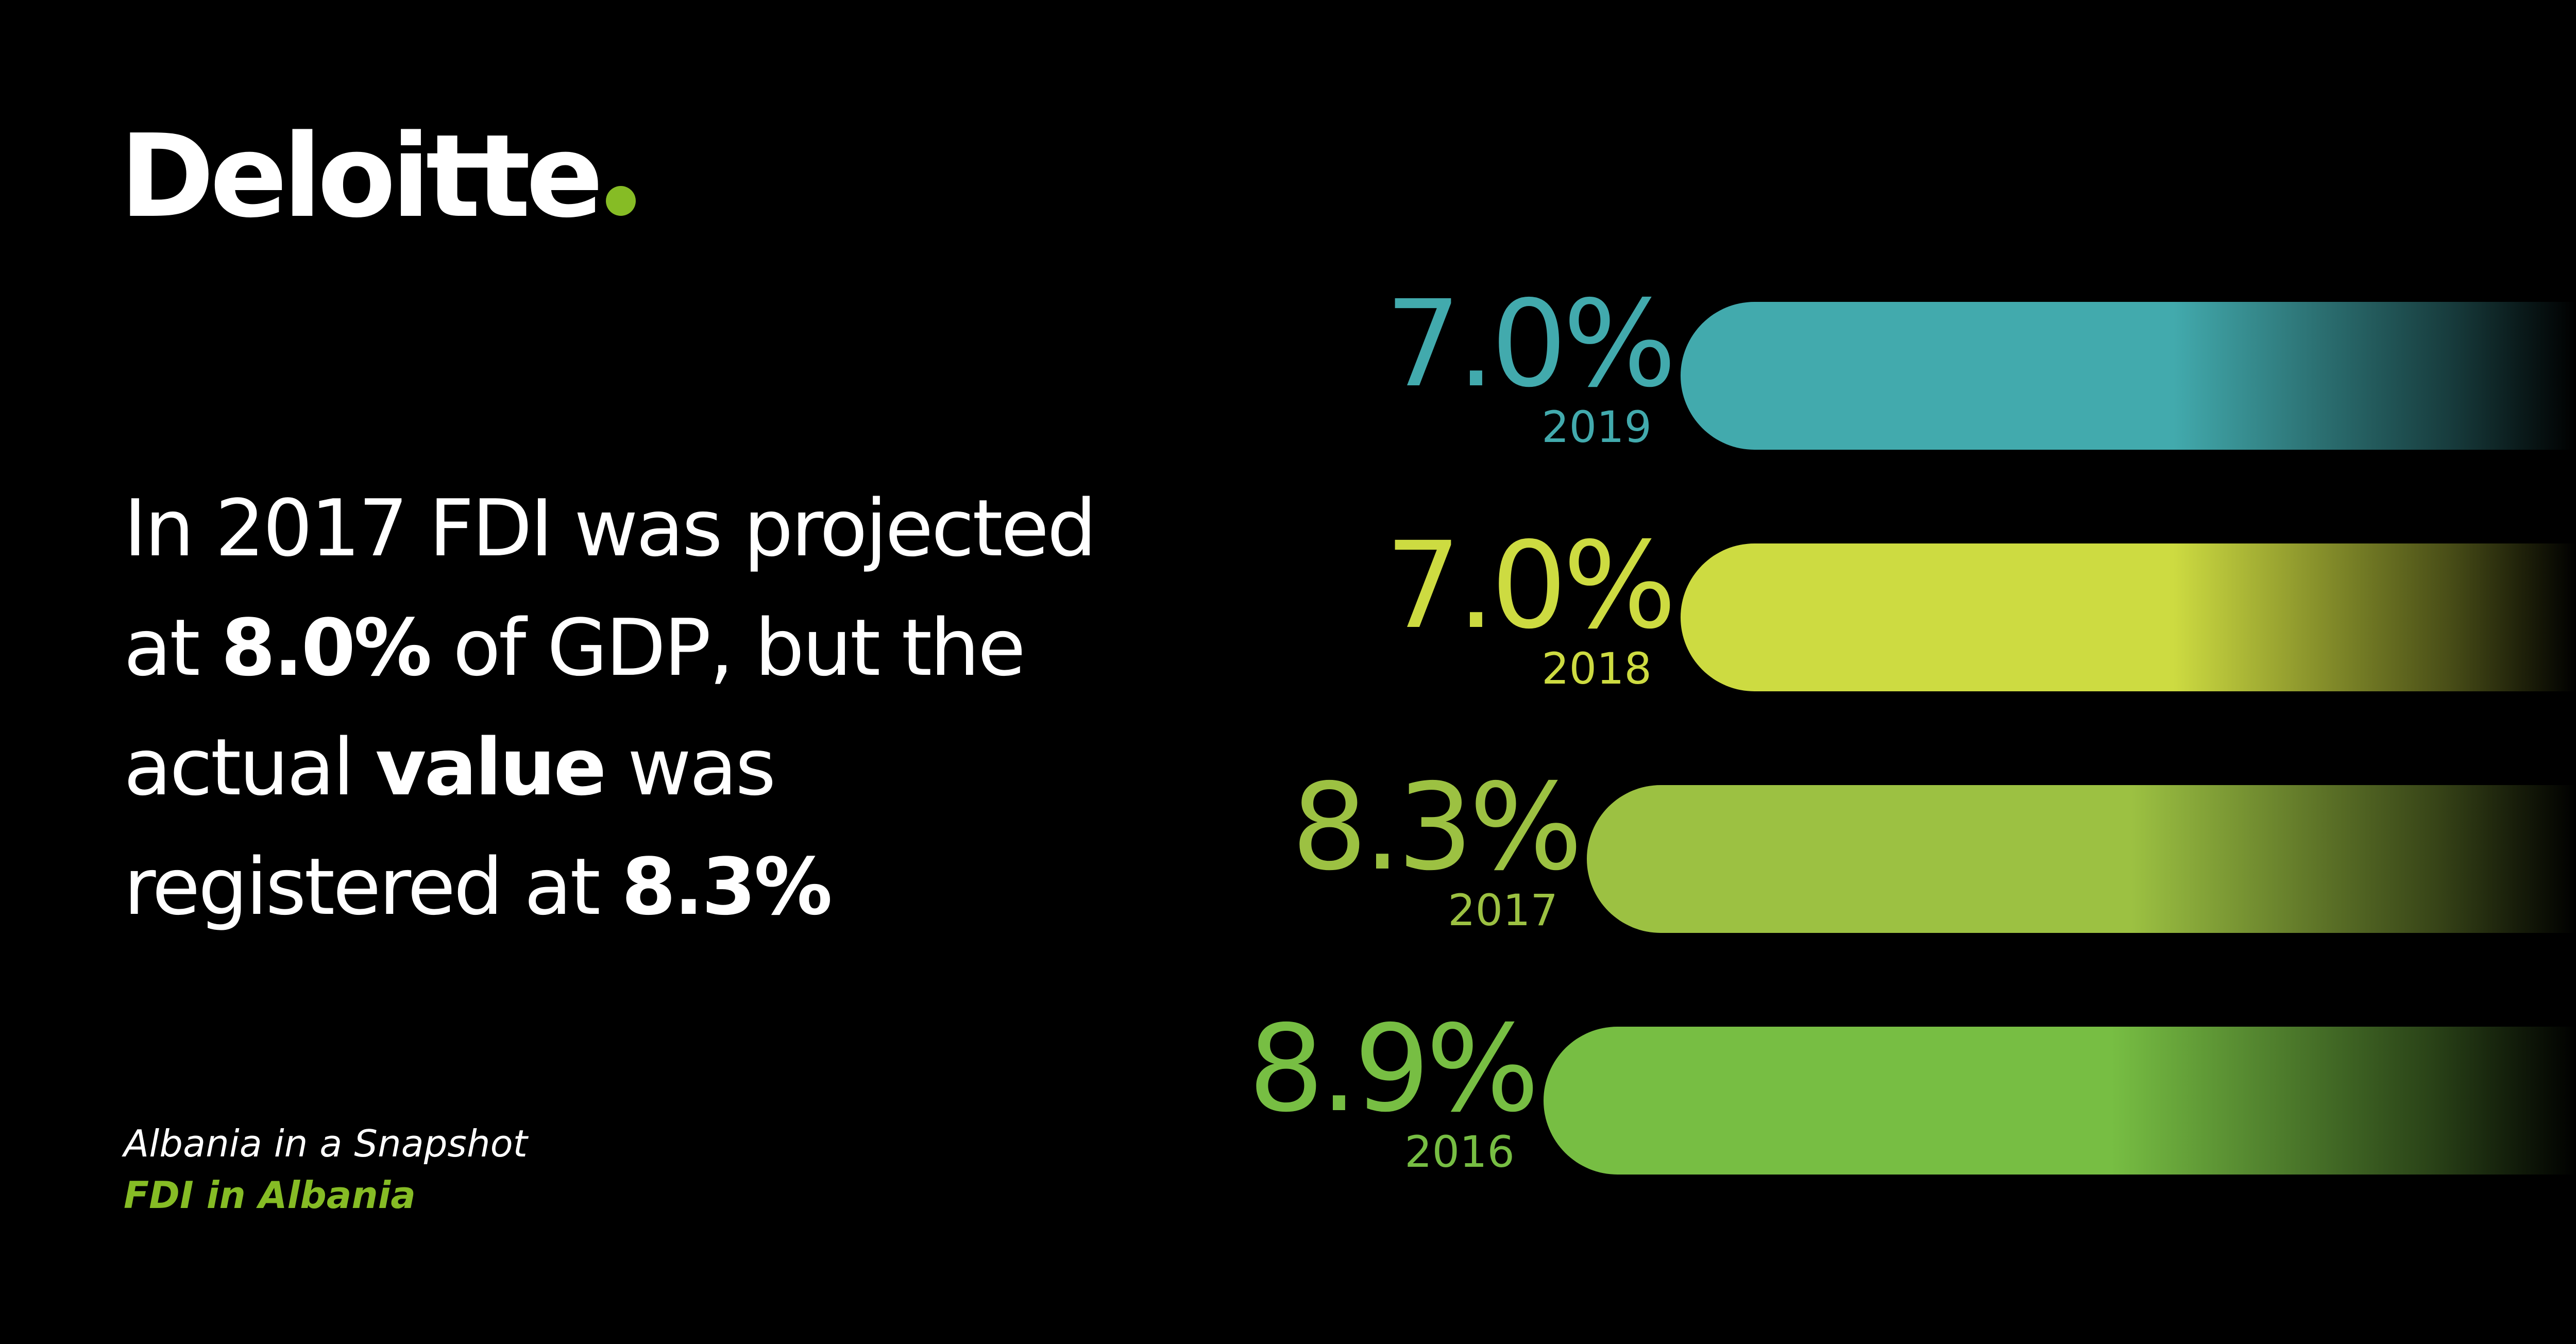  Describe the element at coordinates (1391, 1068) in the screenshot. I see `value-label-2016: 8.9%` at that location.